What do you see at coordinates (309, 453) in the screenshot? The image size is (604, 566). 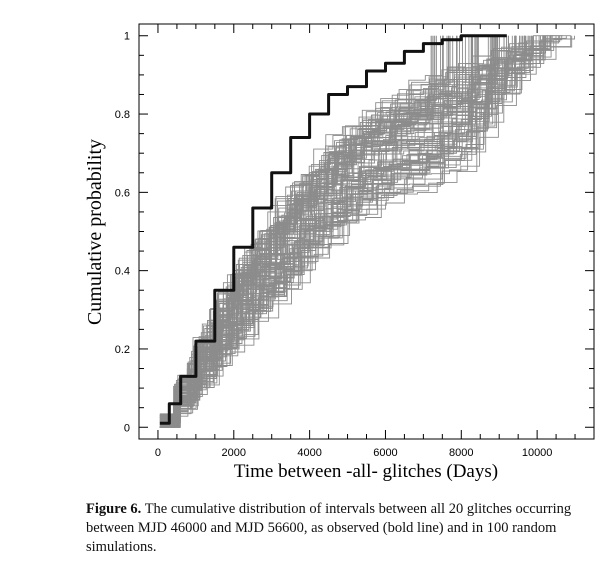 I see `x-tick-label: 4000` at bounding box center [309, 453].